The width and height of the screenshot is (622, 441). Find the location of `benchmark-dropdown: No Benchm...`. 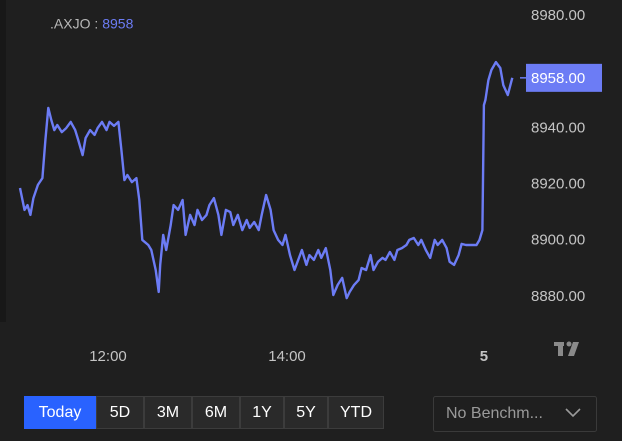

benchmark-dropdown: No Benchm... is located at coordinates (515, 414).